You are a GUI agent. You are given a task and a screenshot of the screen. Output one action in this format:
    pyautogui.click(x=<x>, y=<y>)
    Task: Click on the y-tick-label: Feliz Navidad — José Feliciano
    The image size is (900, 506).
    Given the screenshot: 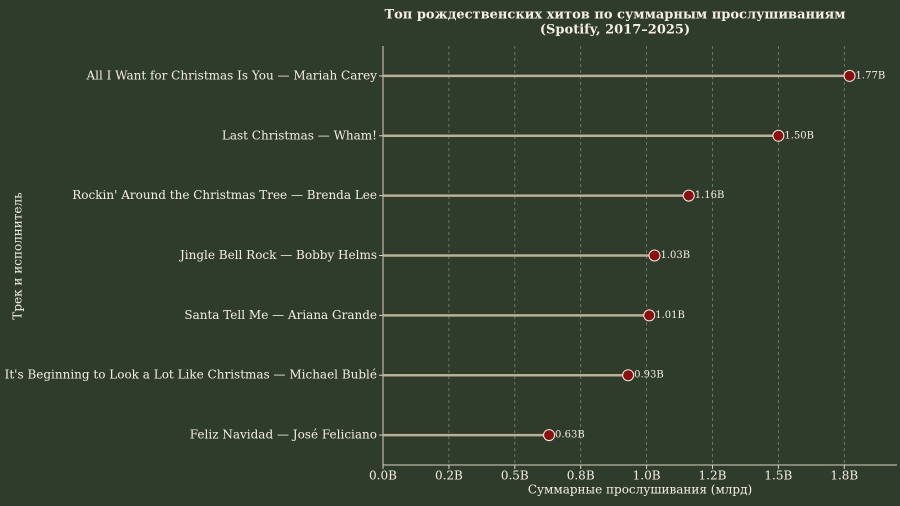 What is the action you would take?
    pyautogui.click(x=283, y=435)
    